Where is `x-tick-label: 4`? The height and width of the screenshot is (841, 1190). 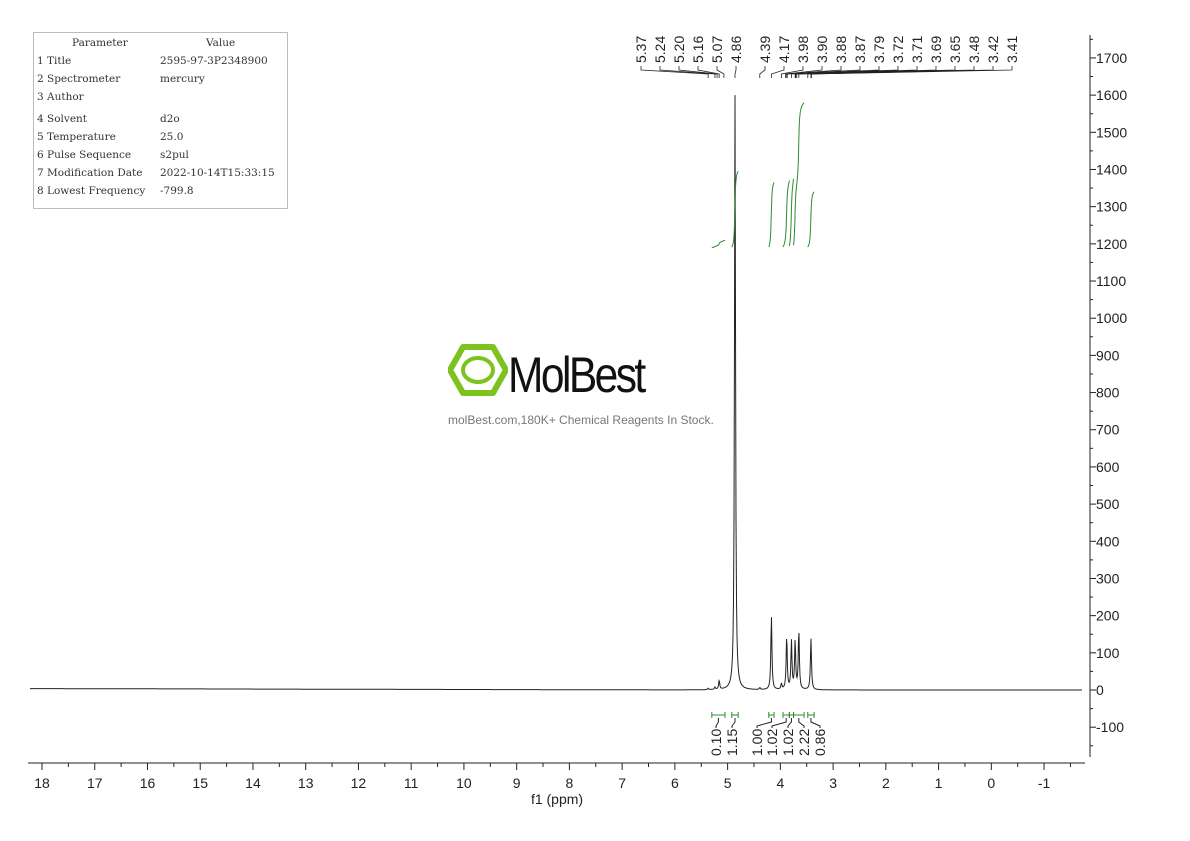 x-tick-label: 4 is located at coordinates (780, 783).